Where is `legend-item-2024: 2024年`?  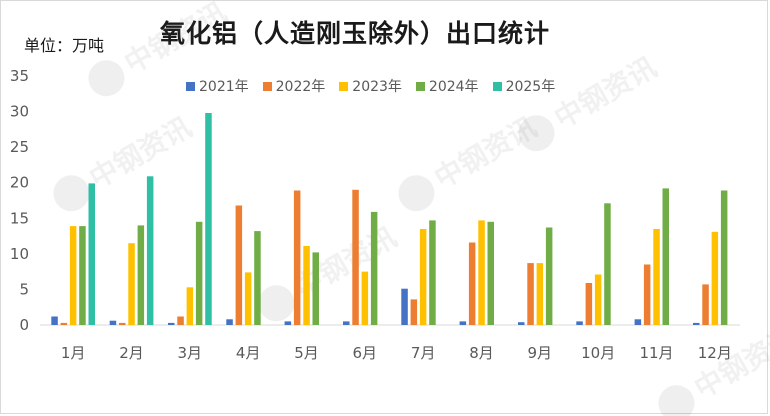
legend-item-2024: 2024年 is located at coordinates (447, 86).